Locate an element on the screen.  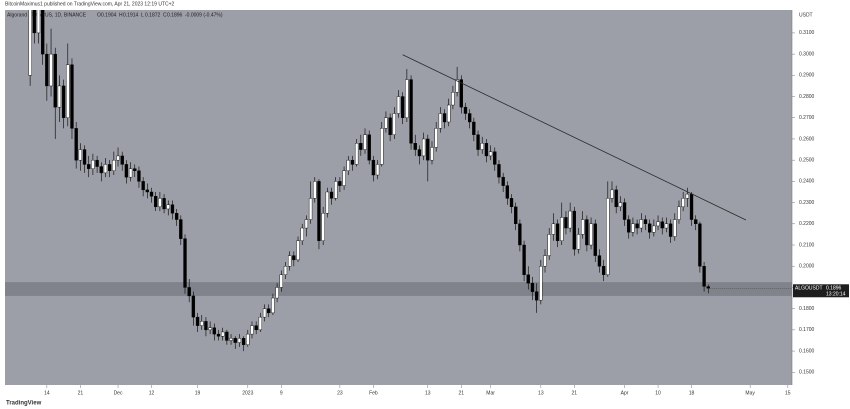
ohlc-key: L is located at coordinates (142, 15).